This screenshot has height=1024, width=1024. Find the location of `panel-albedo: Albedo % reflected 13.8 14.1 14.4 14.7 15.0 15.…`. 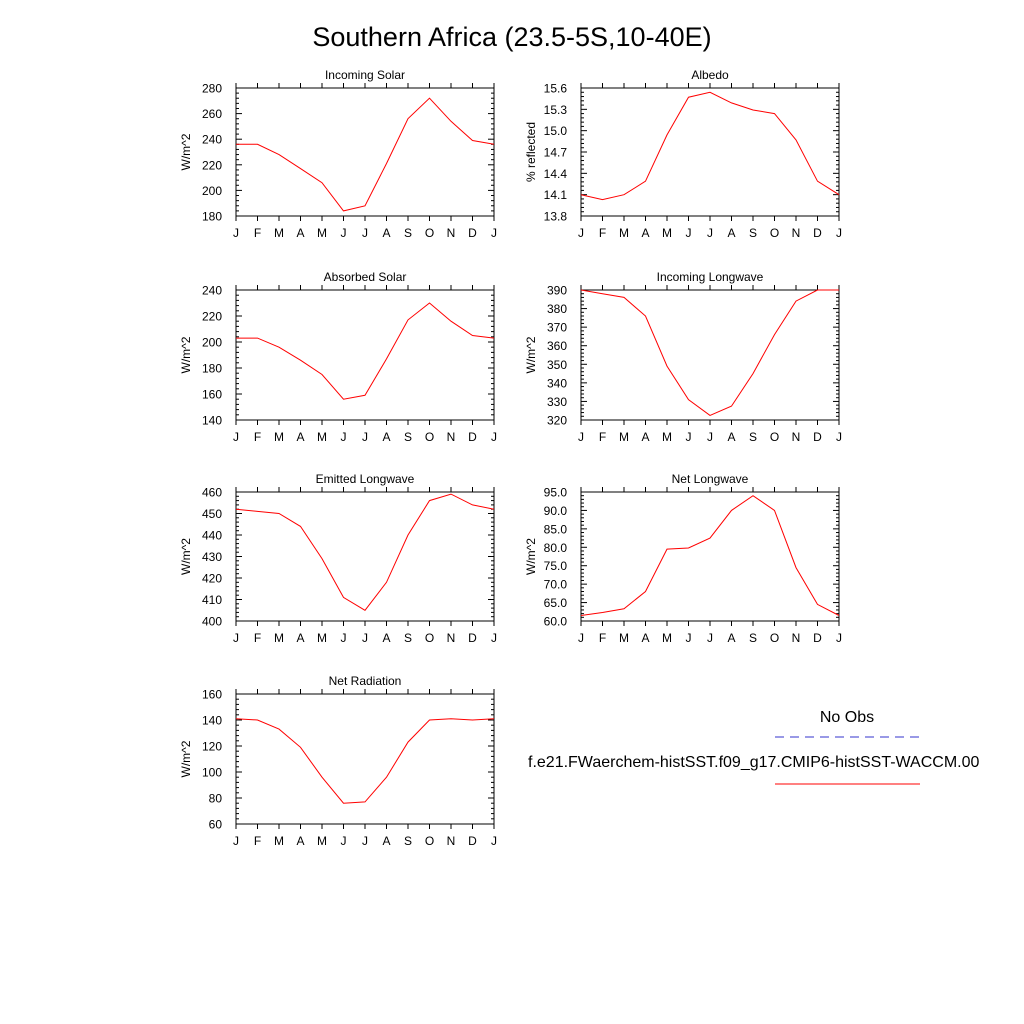

panel-albedo: Albedo % reflected 13.8 14.1 14.4 14.7 15.0 15.… is located at coordinates (683, 154).